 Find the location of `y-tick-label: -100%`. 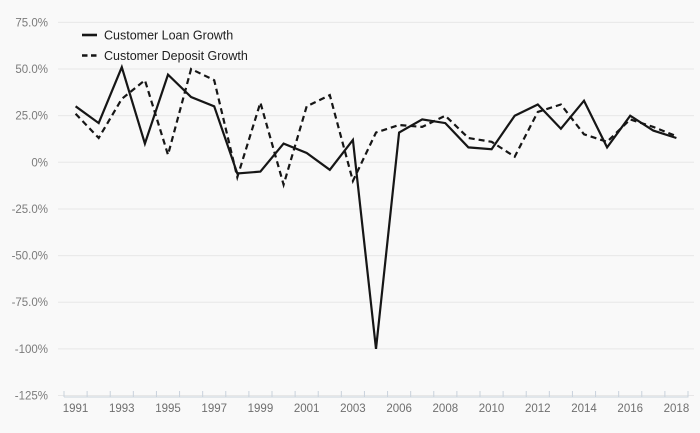

y-tick-label: -100% is located at coordinates (31, 350).